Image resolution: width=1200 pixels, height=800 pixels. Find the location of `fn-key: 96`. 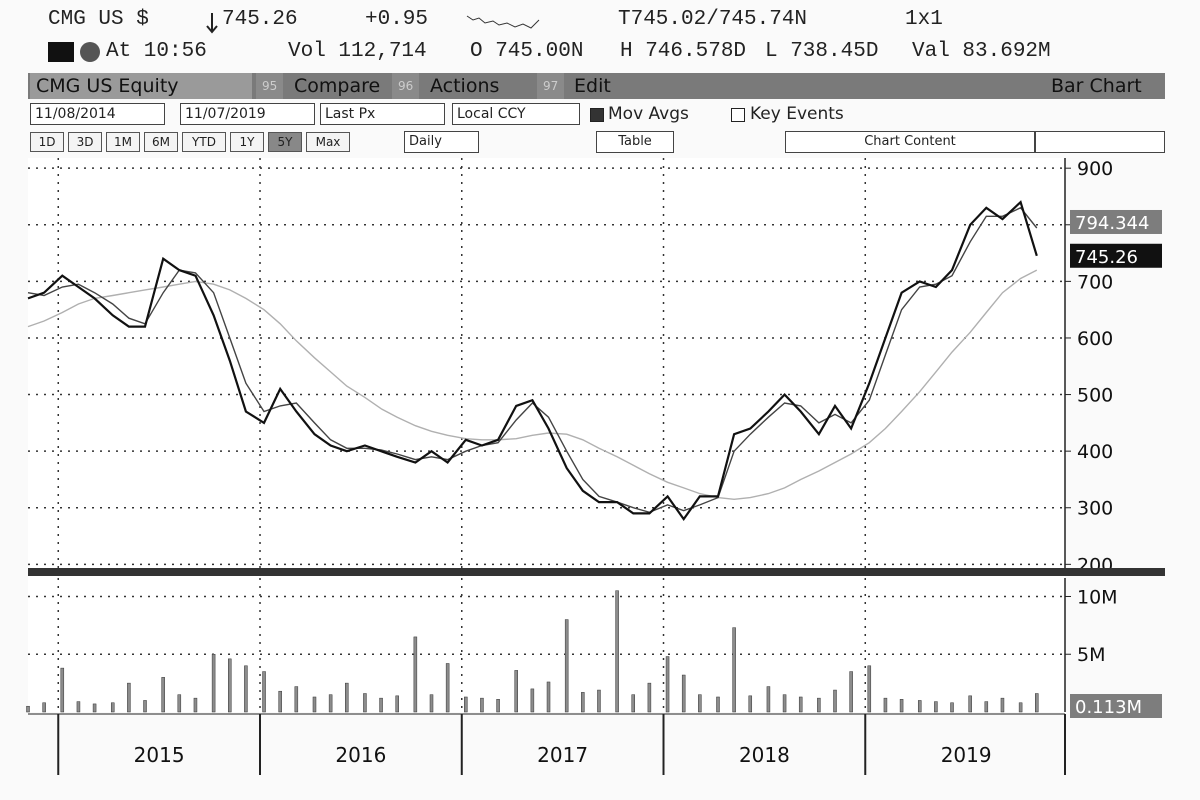

fn-key: 96 is located at coordinates (406, 86).